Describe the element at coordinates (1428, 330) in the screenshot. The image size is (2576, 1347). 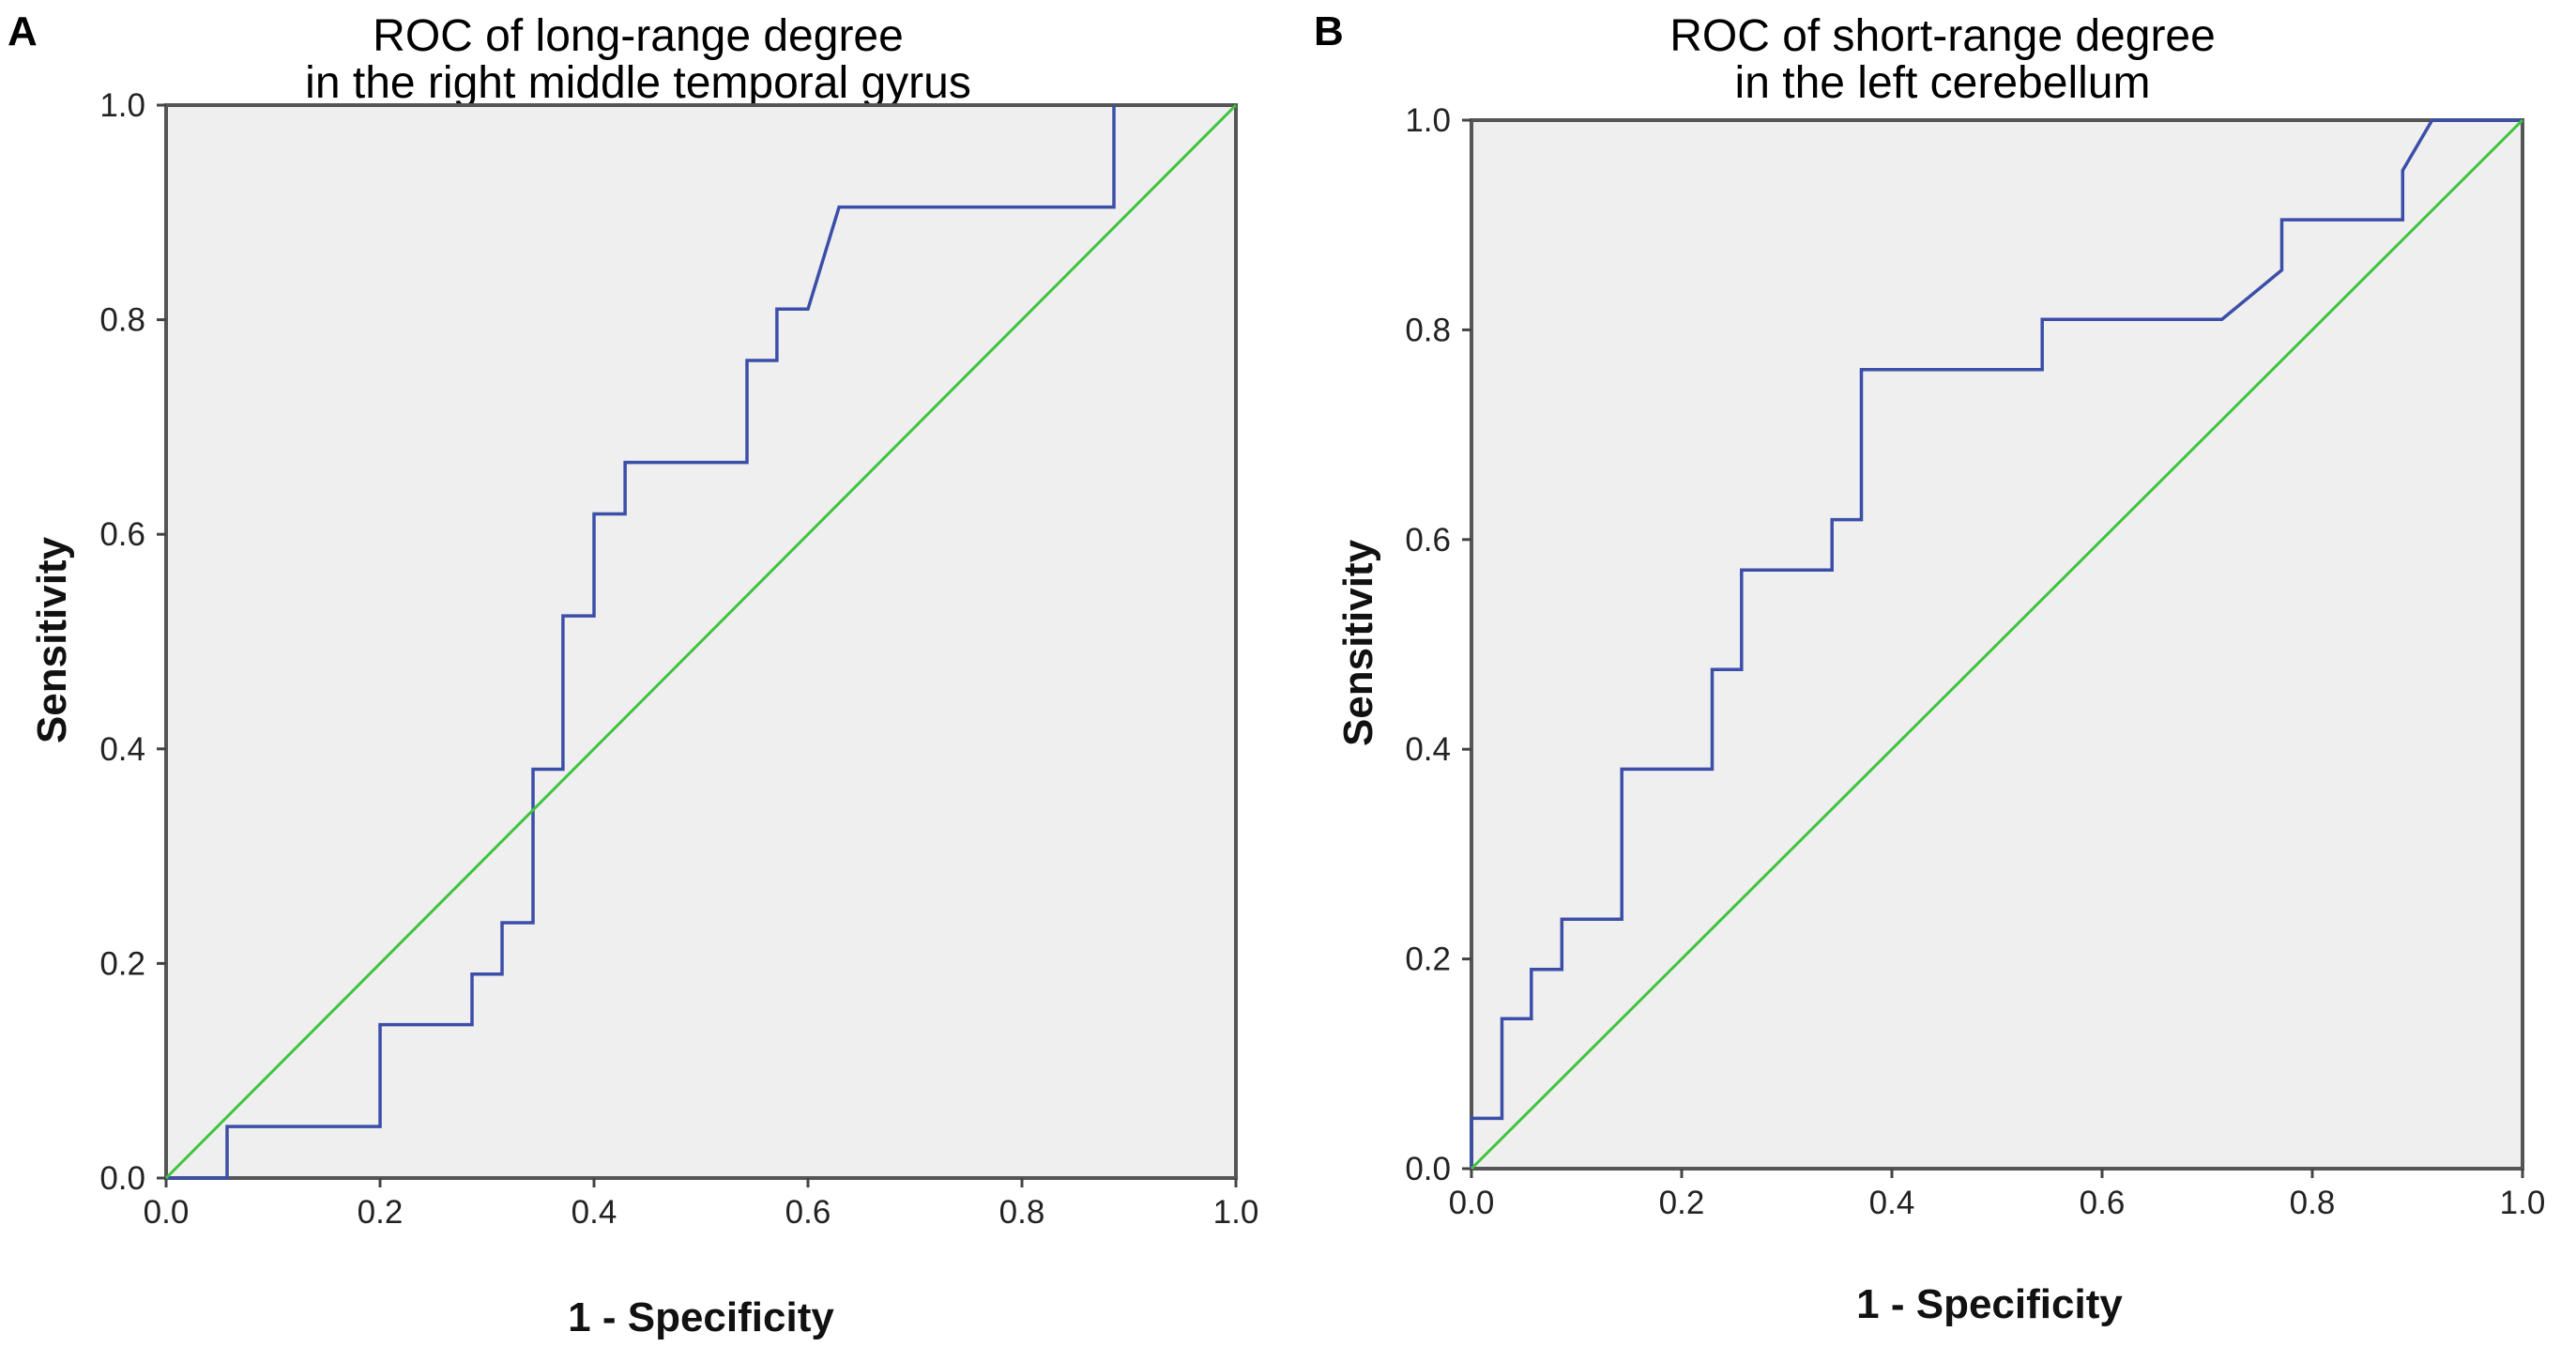
I see `panel-b-y-tick-label: 0.8` at that location.